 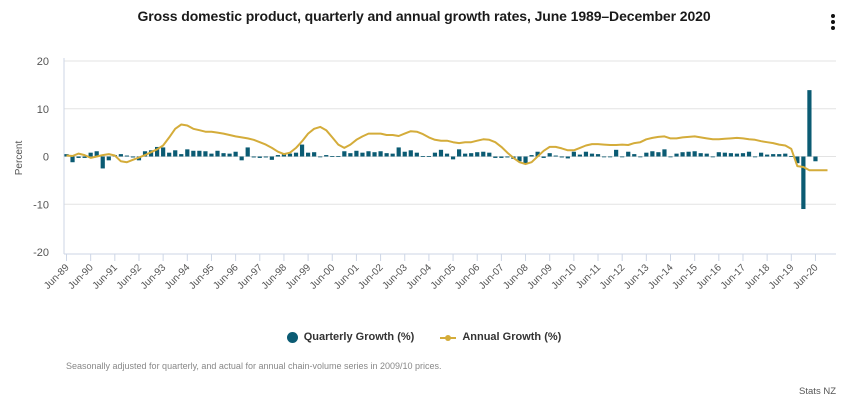 I want to click on chart-menu-button, so click(x=833, y=22).